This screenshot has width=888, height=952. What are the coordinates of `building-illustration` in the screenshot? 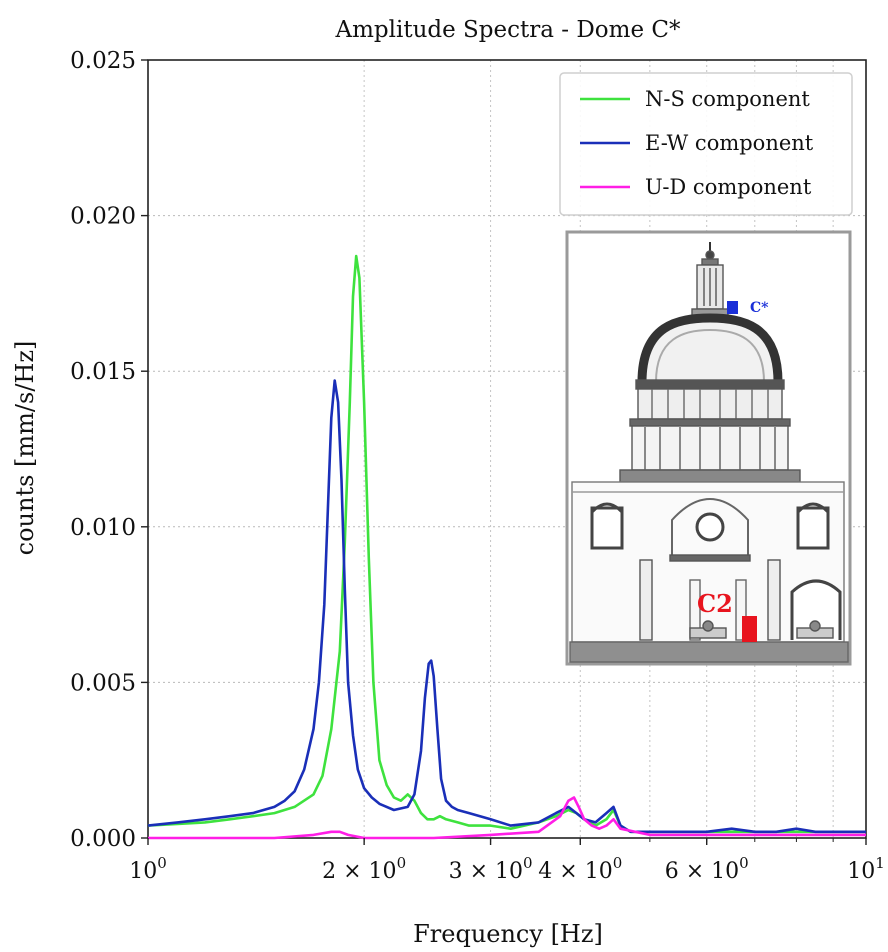 It's located at (709, 452).